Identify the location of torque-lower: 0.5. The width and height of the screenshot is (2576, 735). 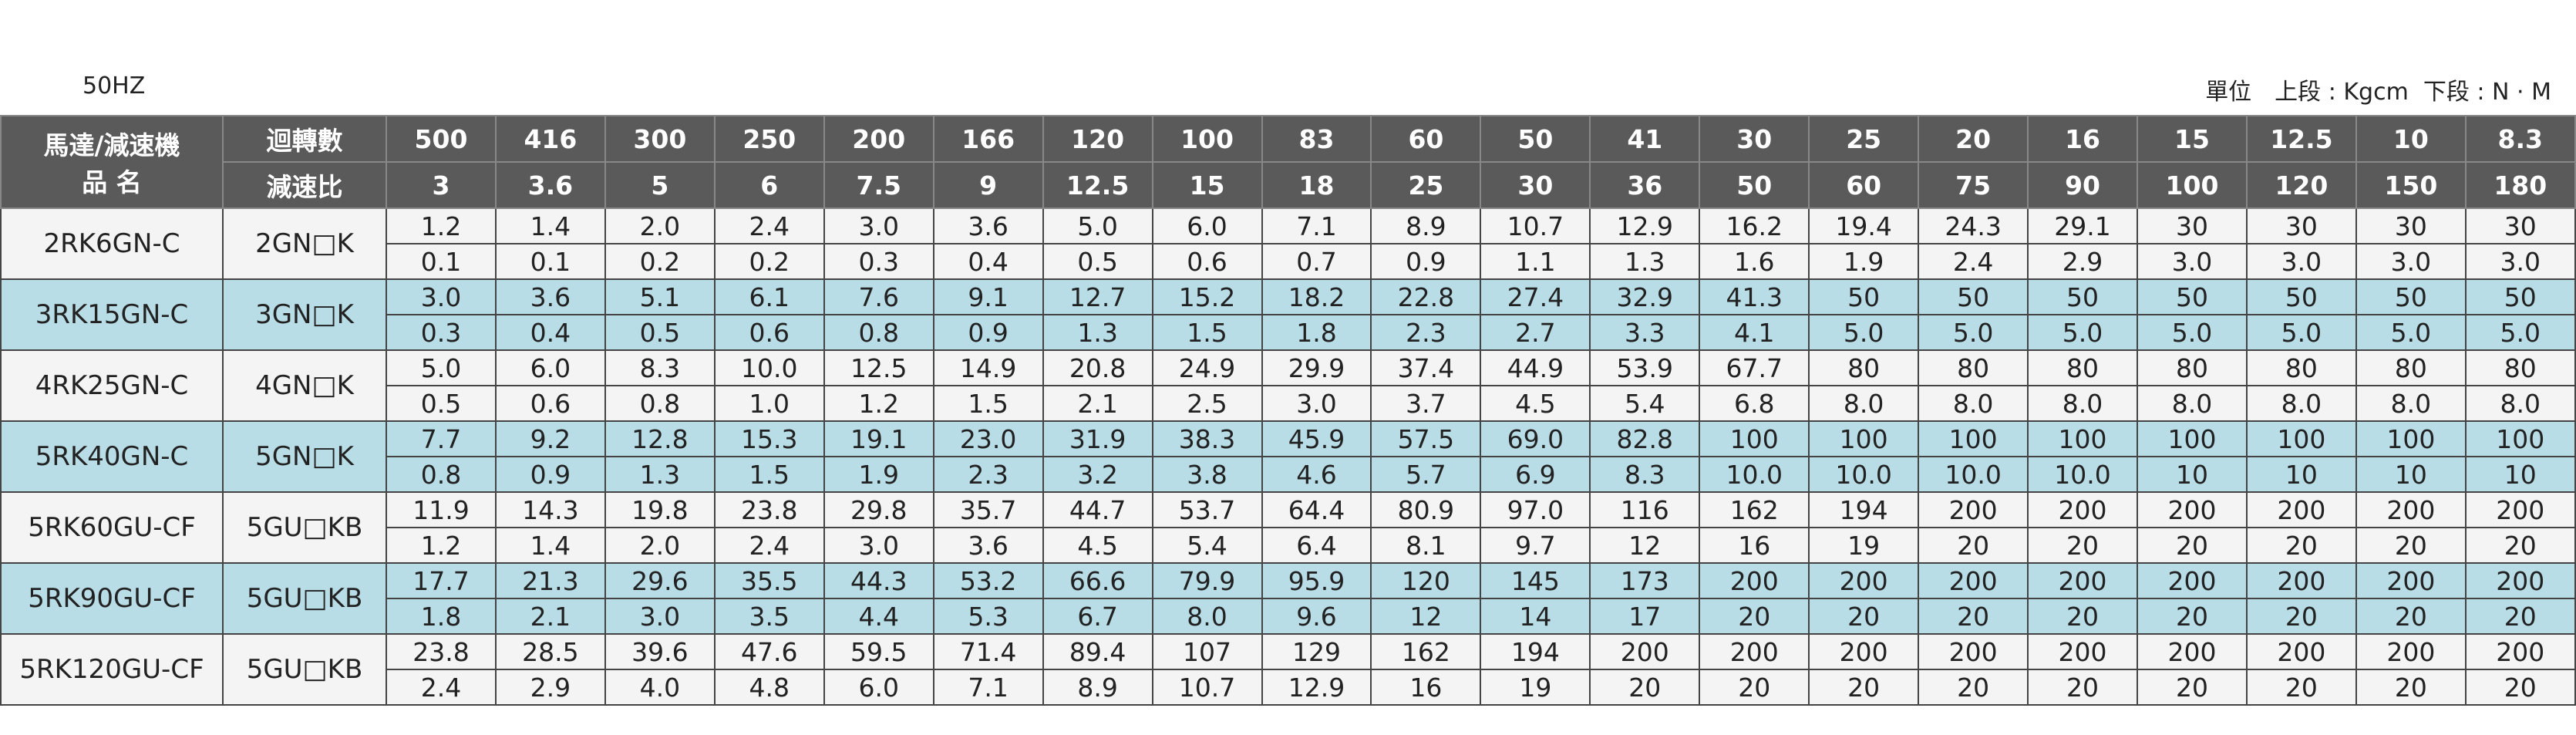
(442, 403).